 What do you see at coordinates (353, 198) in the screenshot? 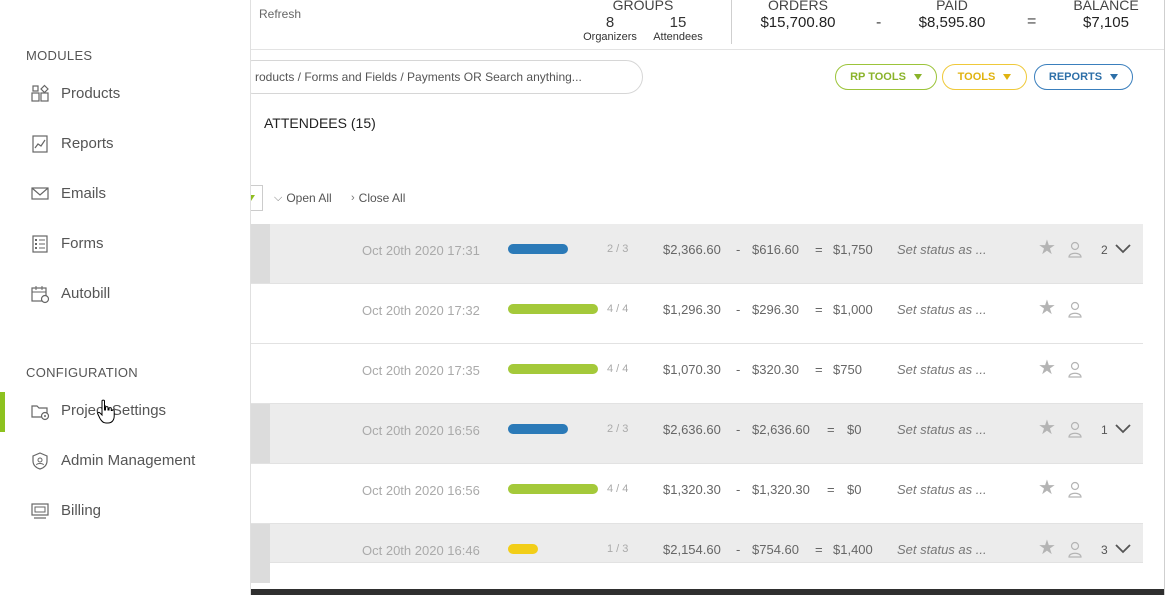
I see `chevron-right-icon: ›` at bounding box center [353, 198].